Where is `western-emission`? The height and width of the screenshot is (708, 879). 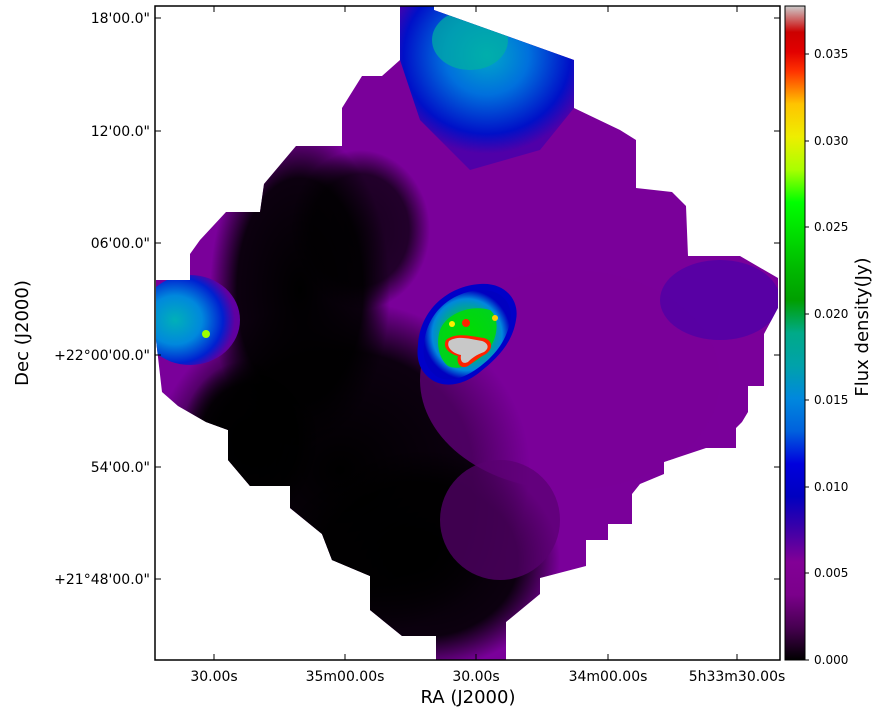 western-emission is located at coordinates (198, 320).